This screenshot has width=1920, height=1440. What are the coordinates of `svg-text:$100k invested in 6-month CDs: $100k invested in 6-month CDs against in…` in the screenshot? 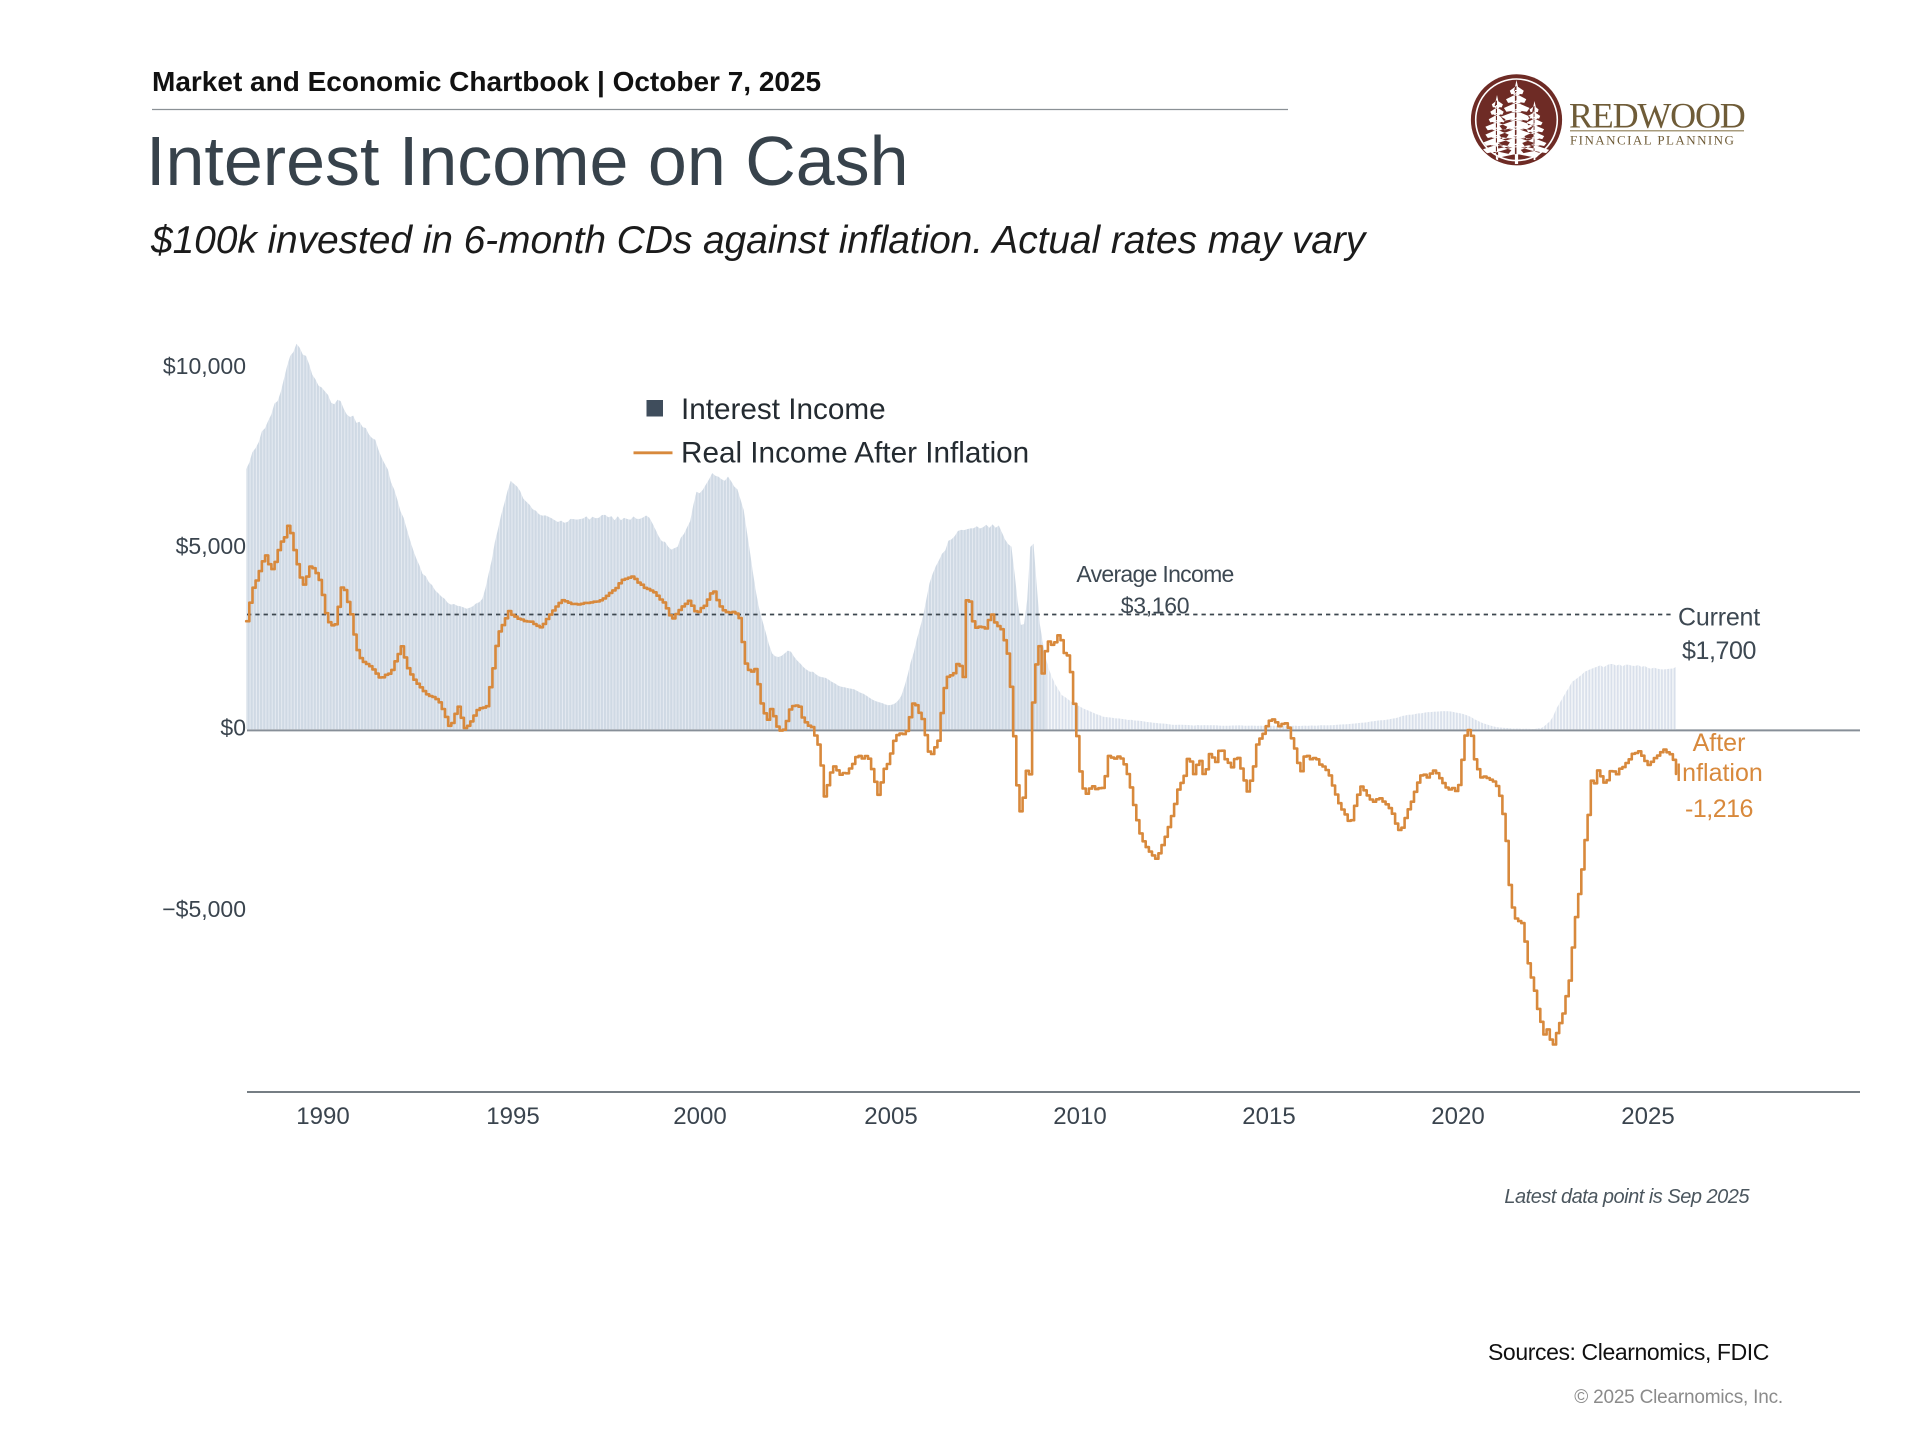 It's located at (759, 240).